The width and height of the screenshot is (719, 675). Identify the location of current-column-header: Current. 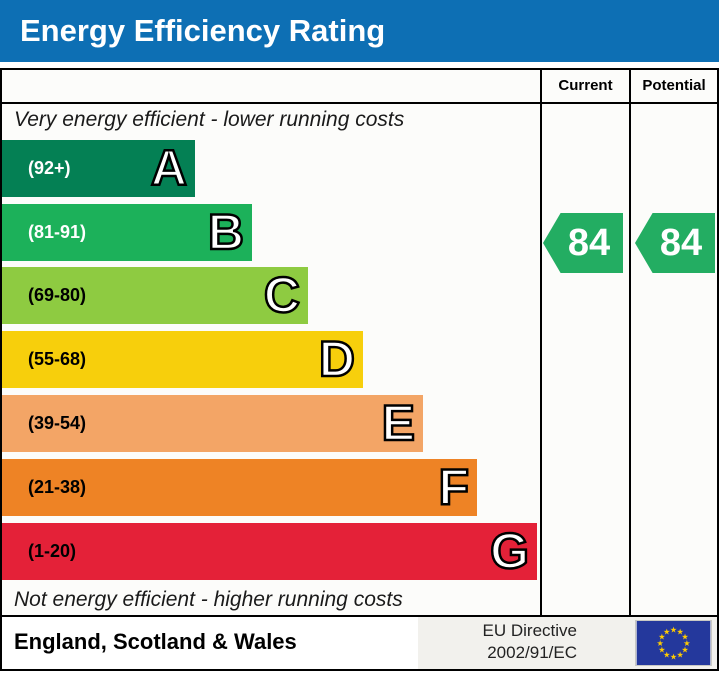
(585, 85).